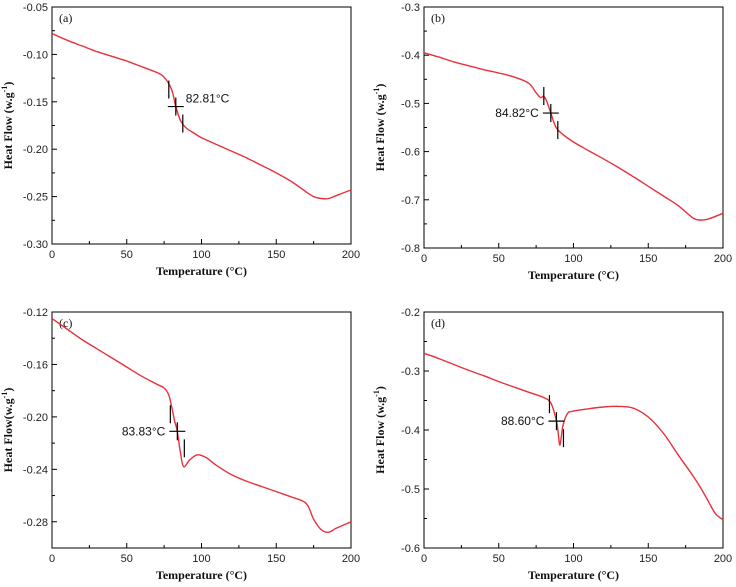 This screenshot has height=587, width=736. What do you see at coordinates (144, 431) in the screenshot?
I see `tg-annotation-c: 83.83°C` at bounding box center [144, 431].